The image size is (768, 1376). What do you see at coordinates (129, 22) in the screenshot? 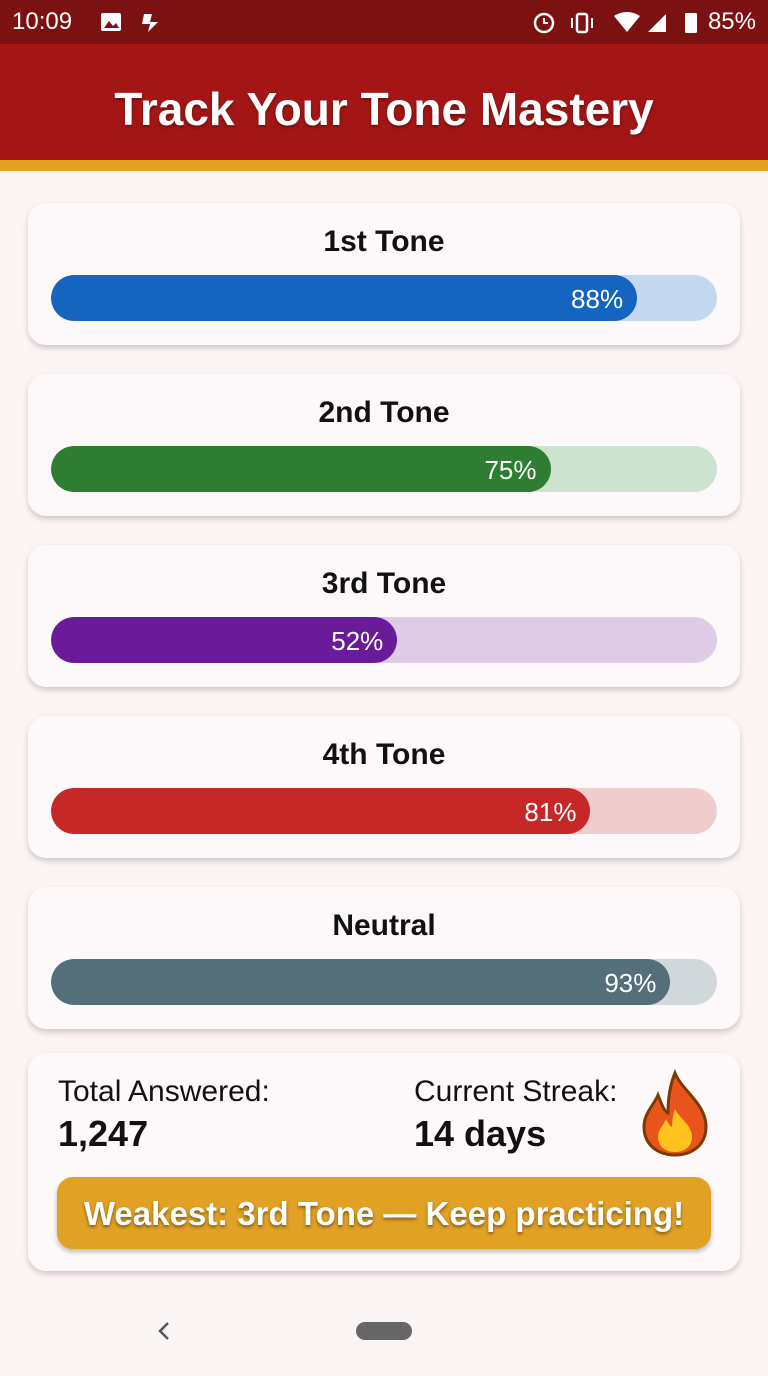
I see `status-icons-left` at bounding box center [129, 22].